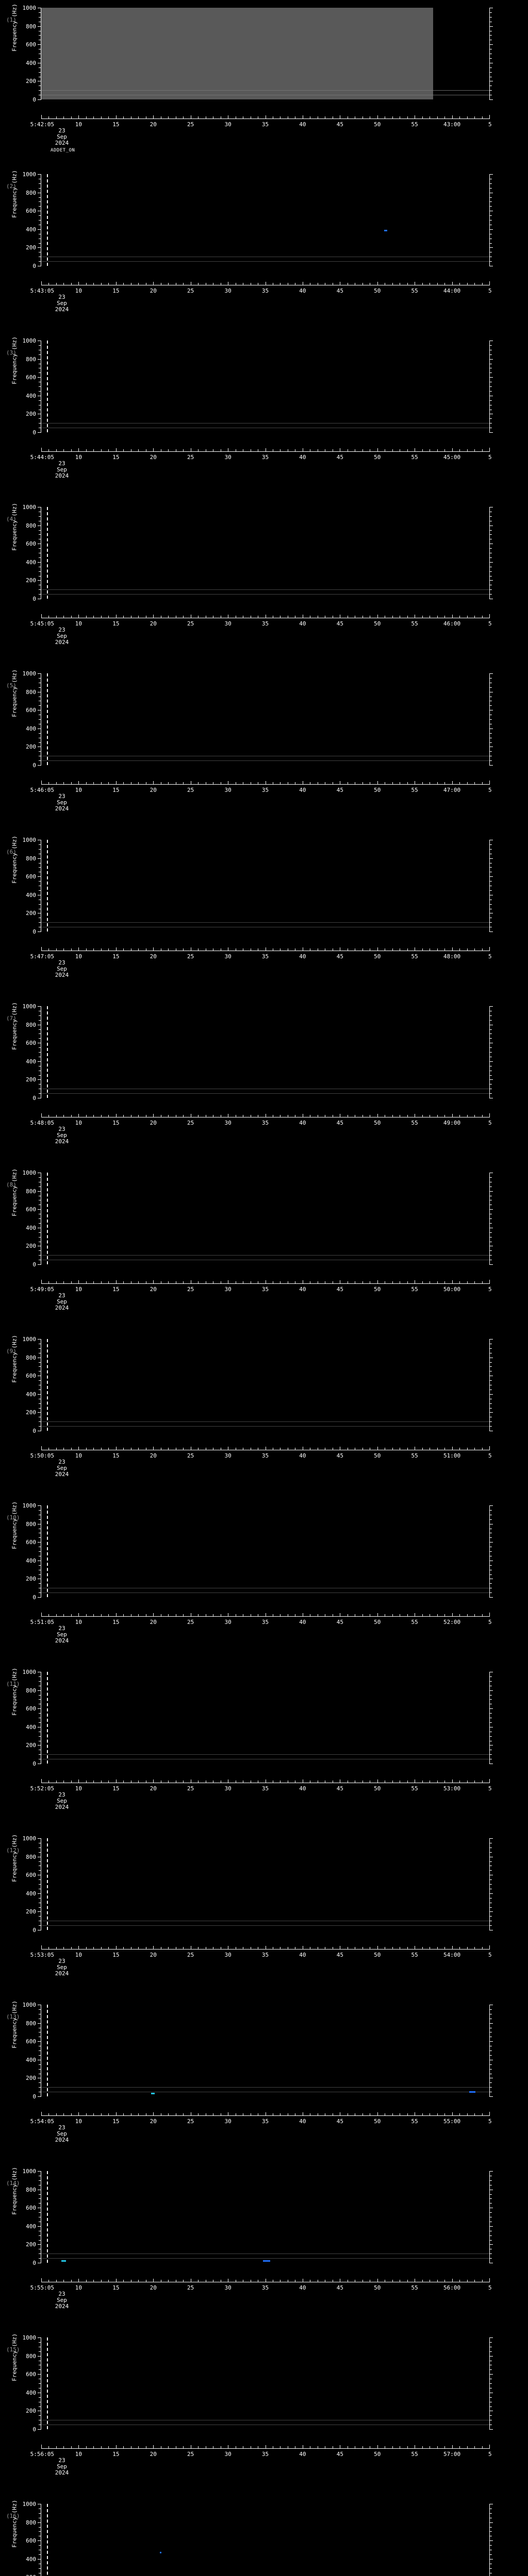 The width and height of the screenshot is (528, 2576). I want to click on y-tick-label: 600, so click(31, 2374).